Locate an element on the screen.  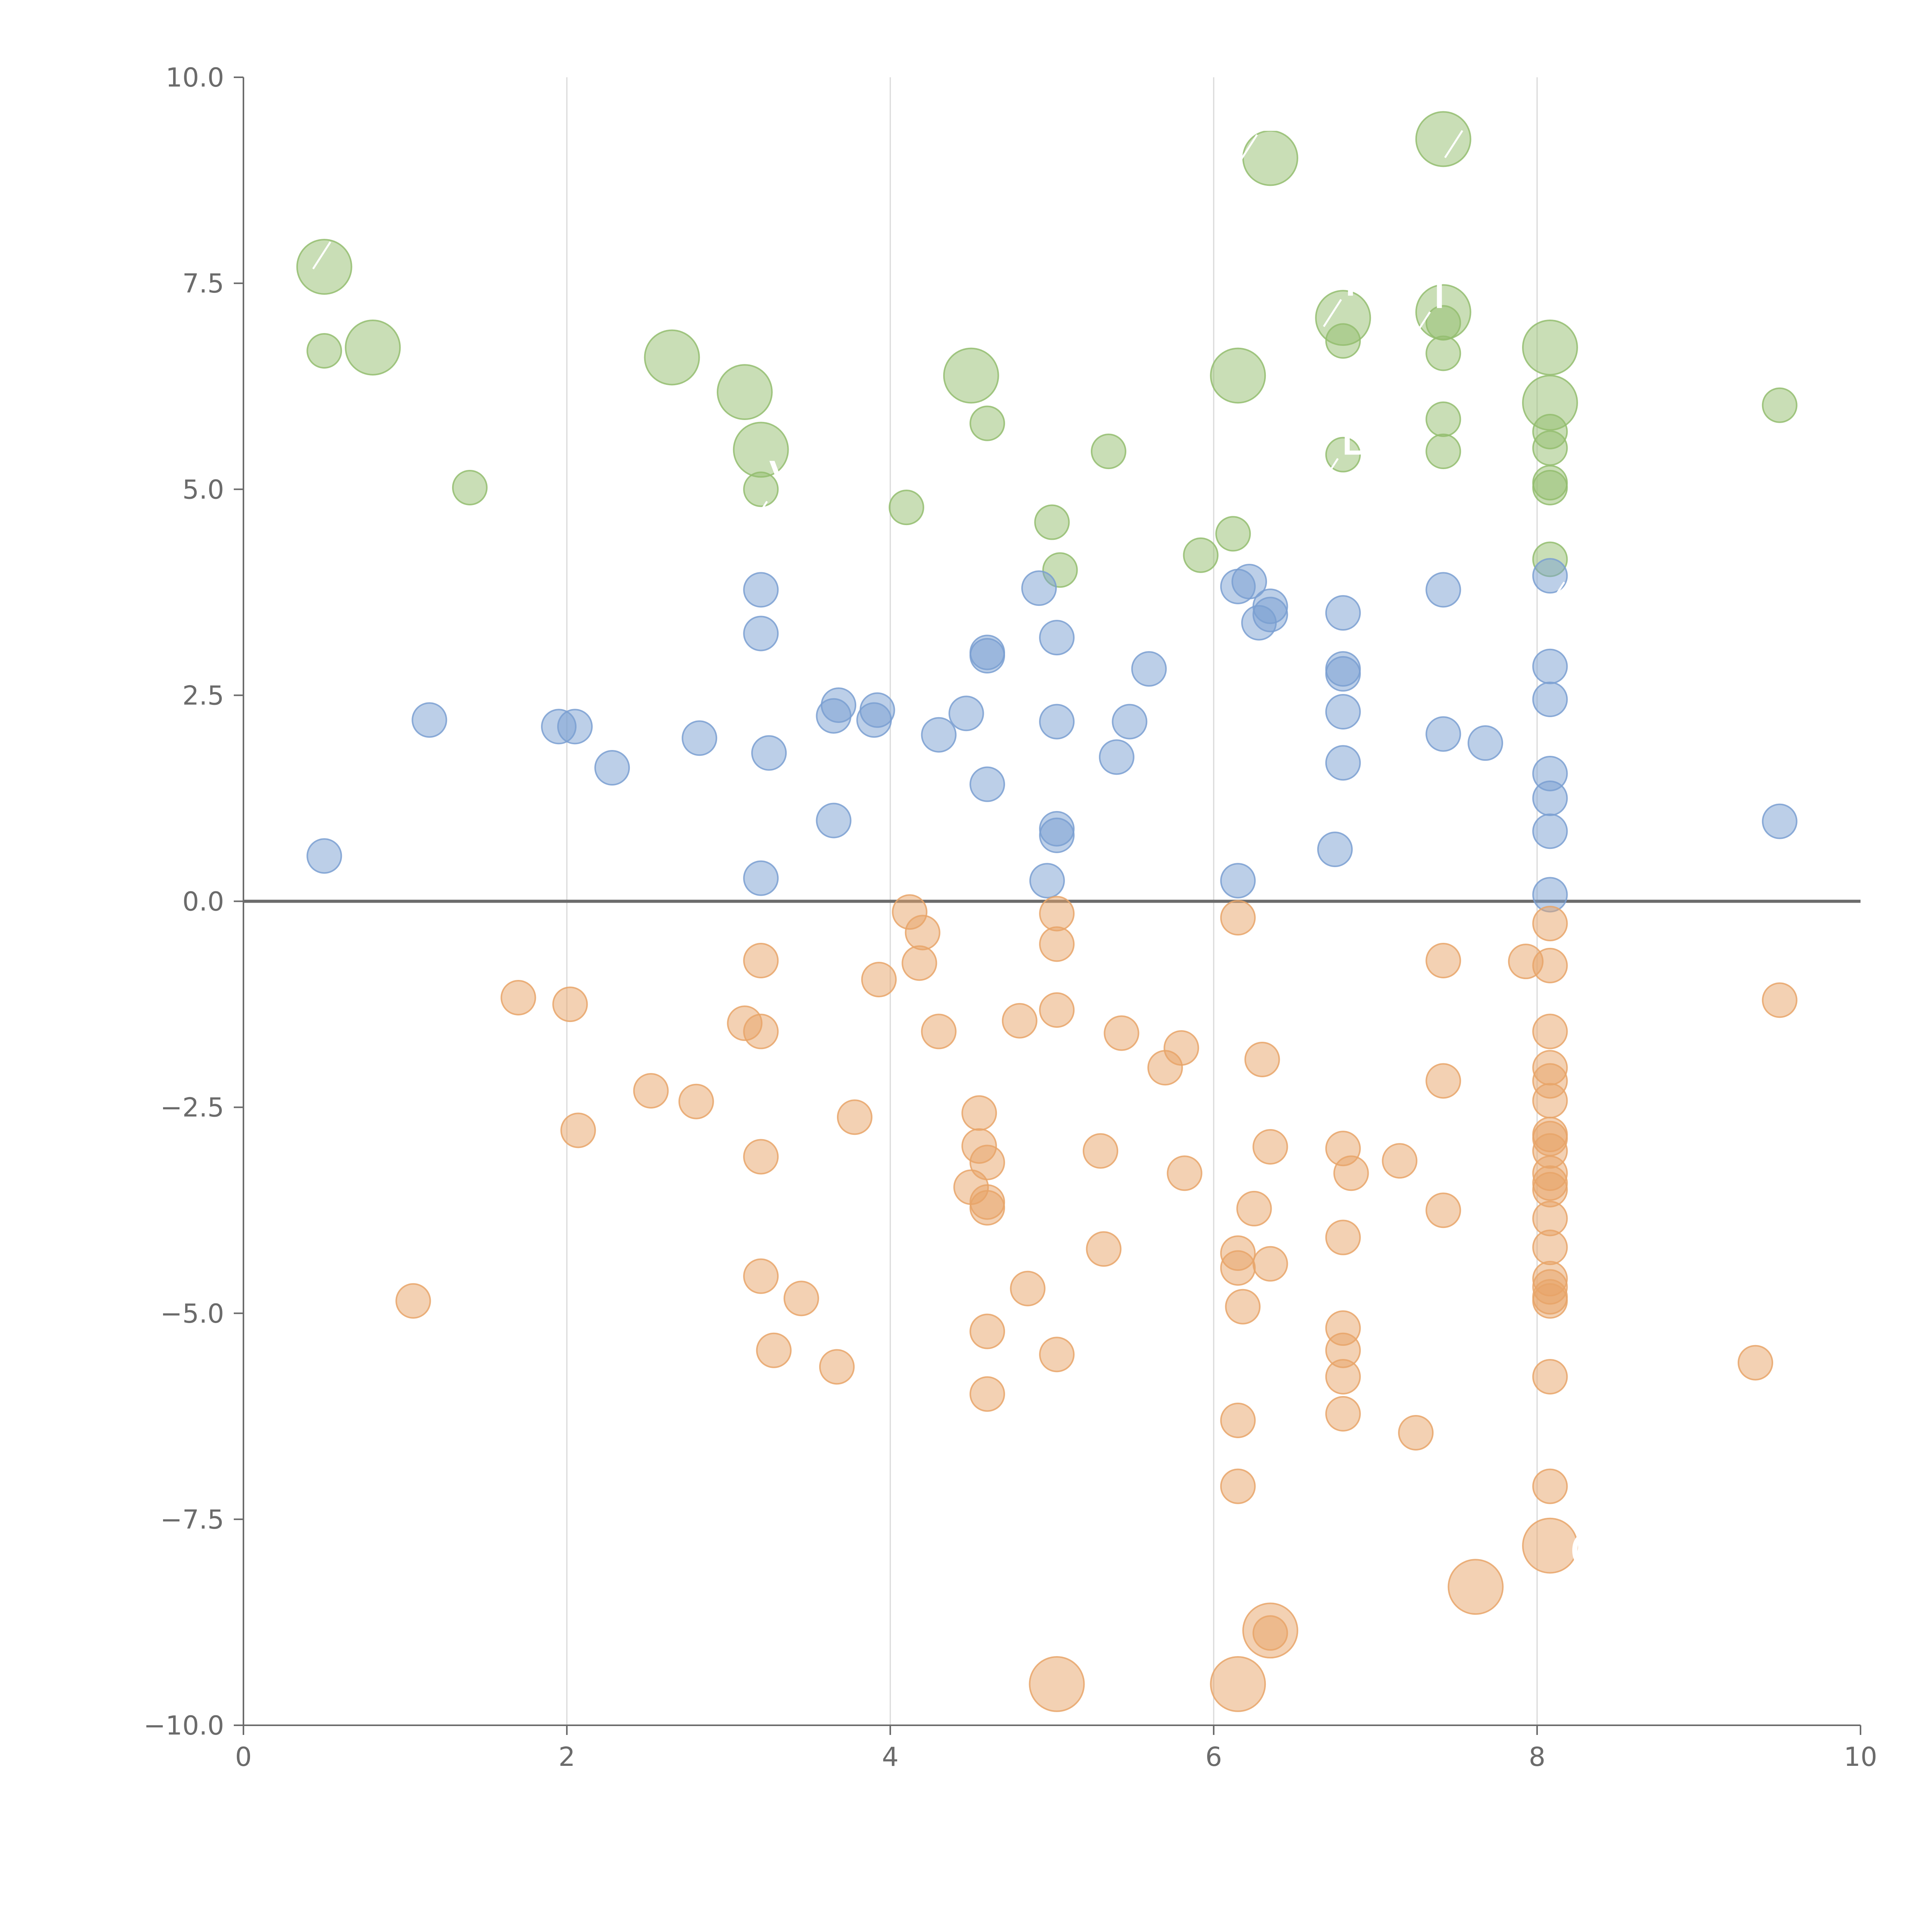
y-tick-label: 2.5 is located at coordinates (203, 695).